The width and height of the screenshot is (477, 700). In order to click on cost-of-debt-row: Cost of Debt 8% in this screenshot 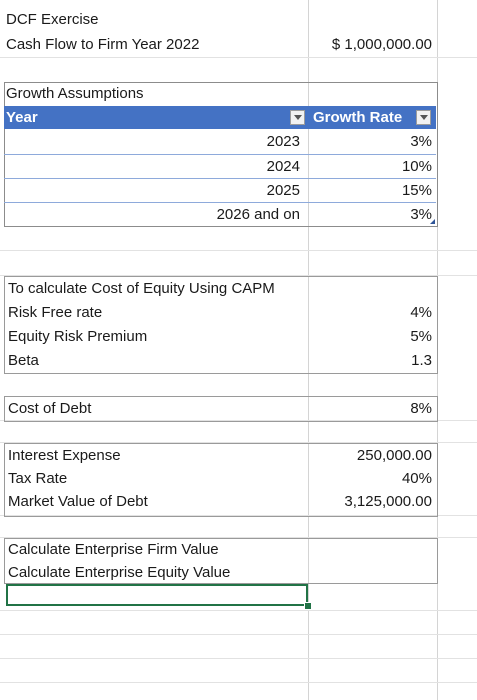, I will do `click(238, 408)`.